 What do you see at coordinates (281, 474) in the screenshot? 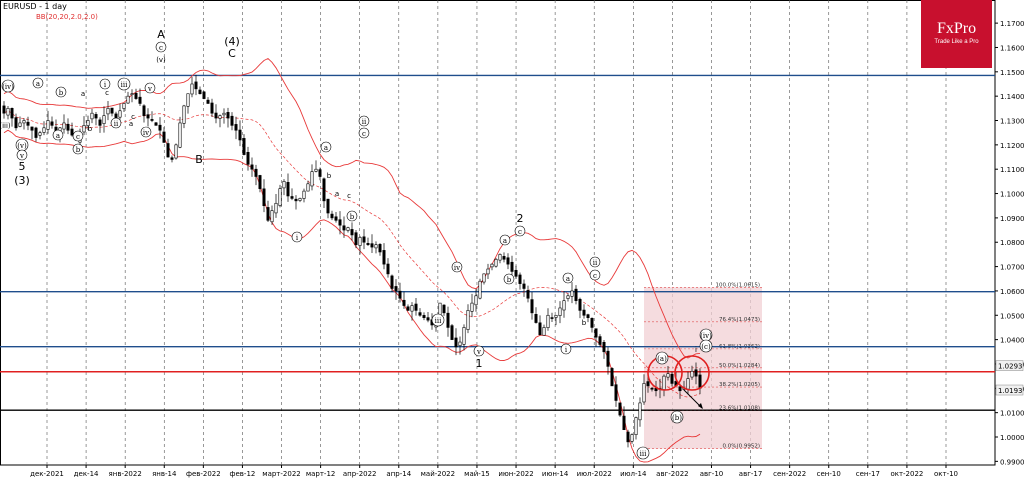
I see `x-tick-label: март-2022` at bounding box center [281, 474].